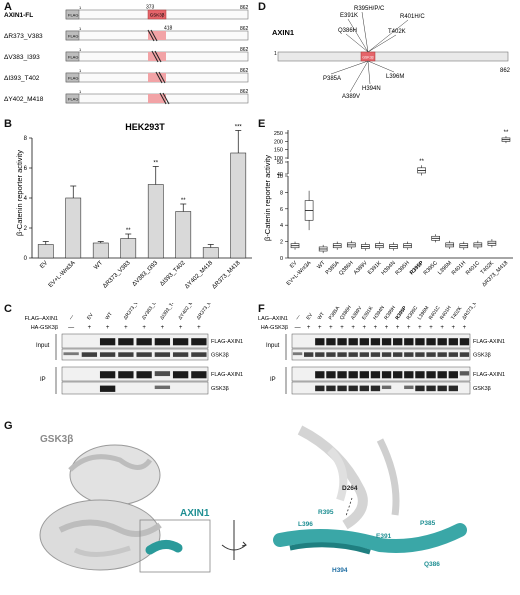 This screenshot has height=595, width=520. What do you see at coordinates (432, 564) in the screenshot?
I see `residue-label: Q386` at bounding box center [432, 564].